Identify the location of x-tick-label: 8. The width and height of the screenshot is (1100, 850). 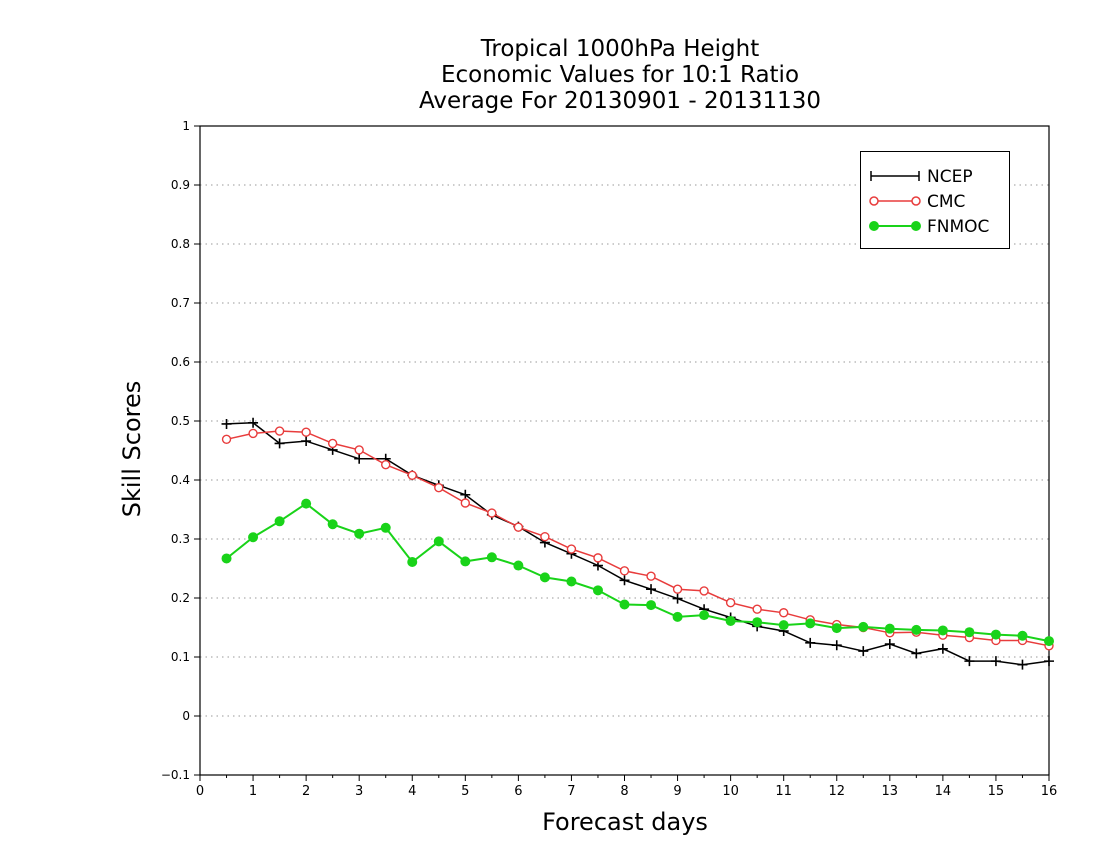
(624, 791).